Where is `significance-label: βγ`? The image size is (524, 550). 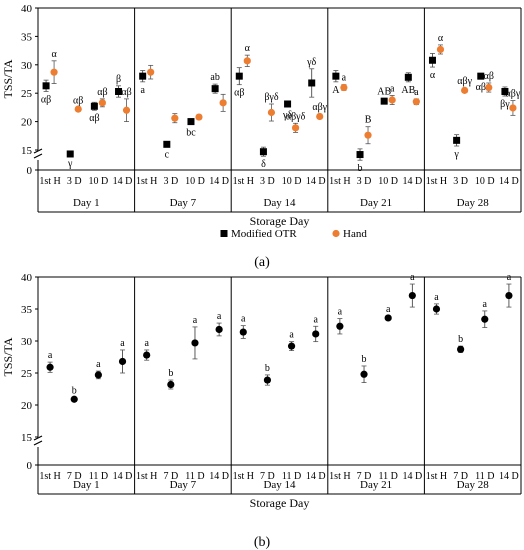
significance-label: βγ is located at coordinates (505, 104).